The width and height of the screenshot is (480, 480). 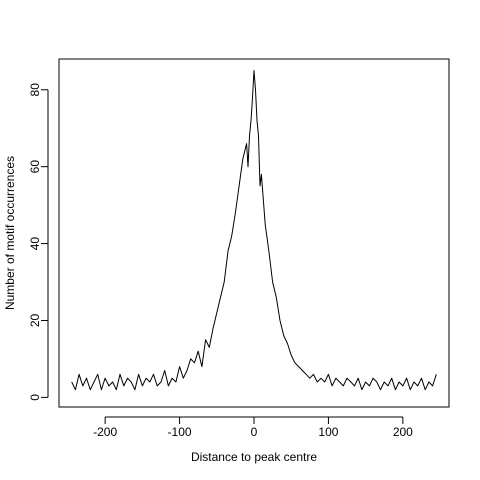 What do you see at coordinates (35, 244) in the screenshot?
I see `y-tick-label: 40` at bounding box center [35, 244].